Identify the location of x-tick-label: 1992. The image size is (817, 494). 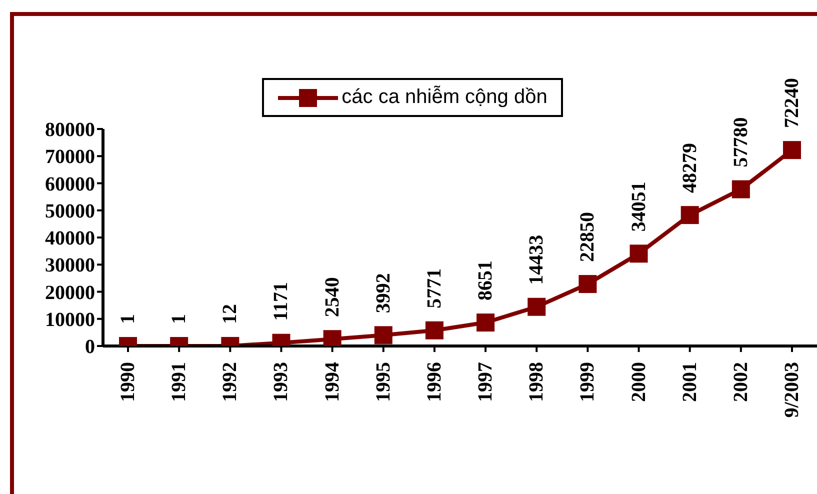
(230, 382).